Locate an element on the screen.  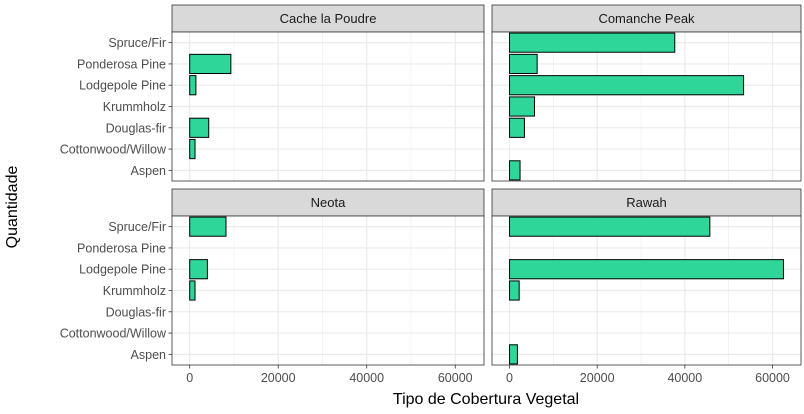
bar-comanche-peak-spruce-fir is located at coordinates (592, 42).